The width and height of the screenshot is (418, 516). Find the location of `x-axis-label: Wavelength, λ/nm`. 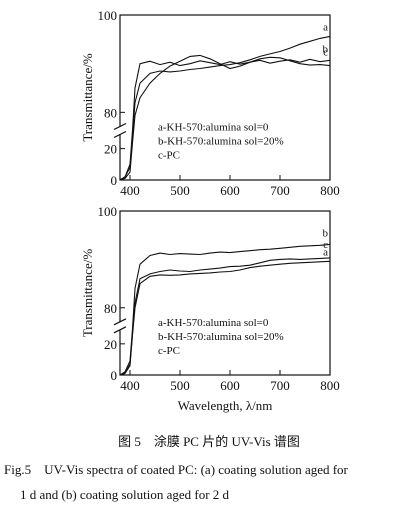

x-axis-label: Wavelength, λ/nm is located at coordinates (225, 405).